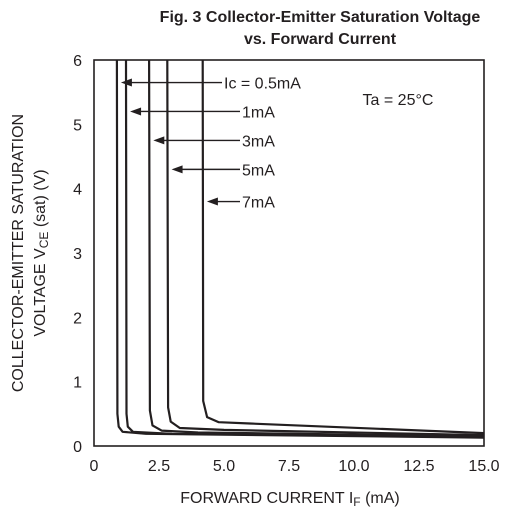 This screenshot has width=507, height=514. I want to click on y-tick-label-3: 3, so click(77, 254).